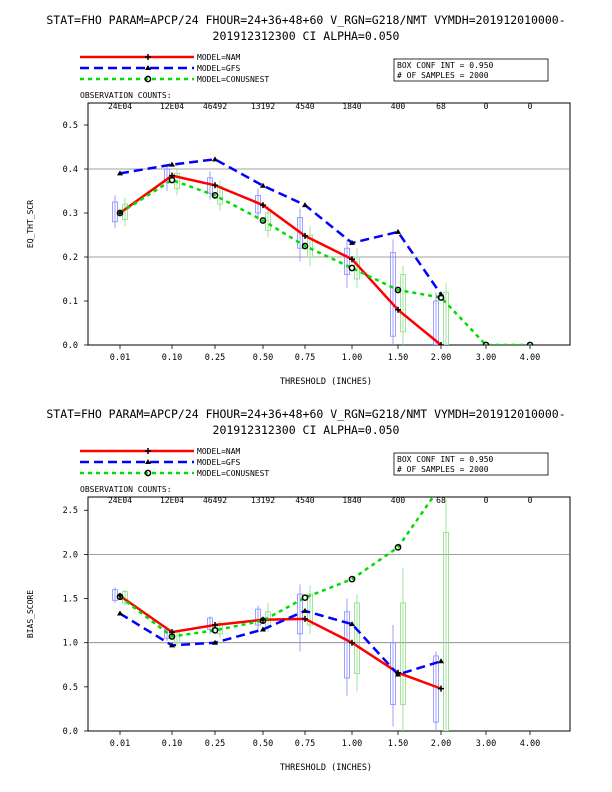  What do you see at coordinates (306, 36) in the screenshot?
I see `chart-title-line-2: 201912312300 CI ALPHA=0.050` at bounding box center [306, 36].